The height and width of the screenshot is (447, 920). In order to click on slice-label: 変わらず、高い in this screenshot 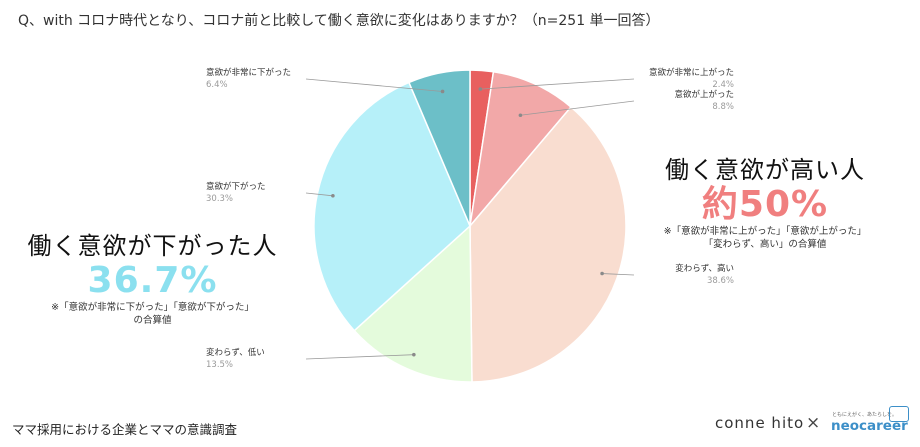, I will do `click(704, 268)`.